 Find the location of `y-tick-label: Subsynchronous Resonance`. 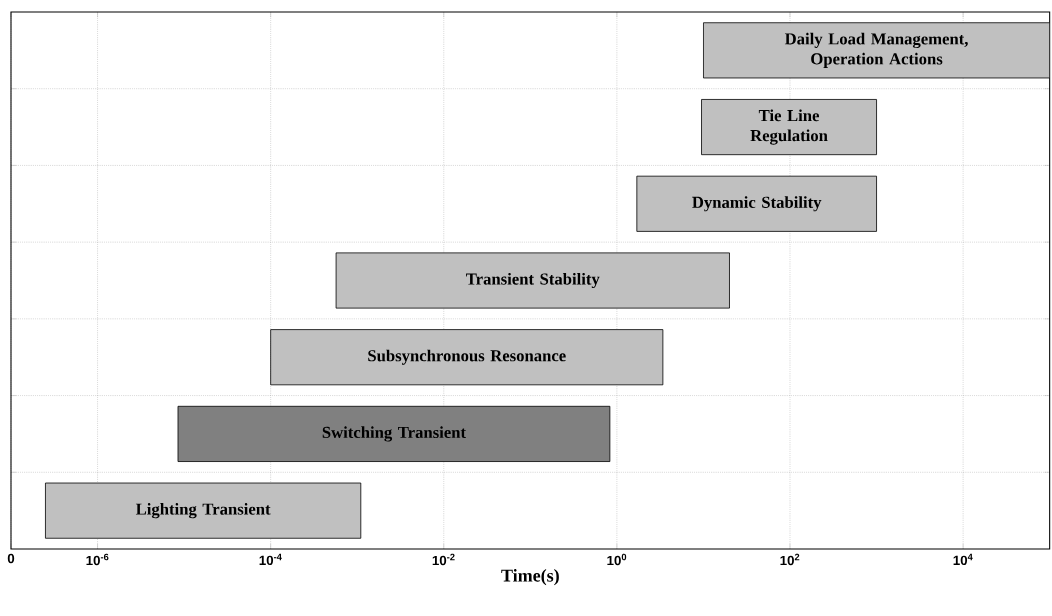

y-tick-label: Subsynchronous Resonance is located at coordinates (467, 357).